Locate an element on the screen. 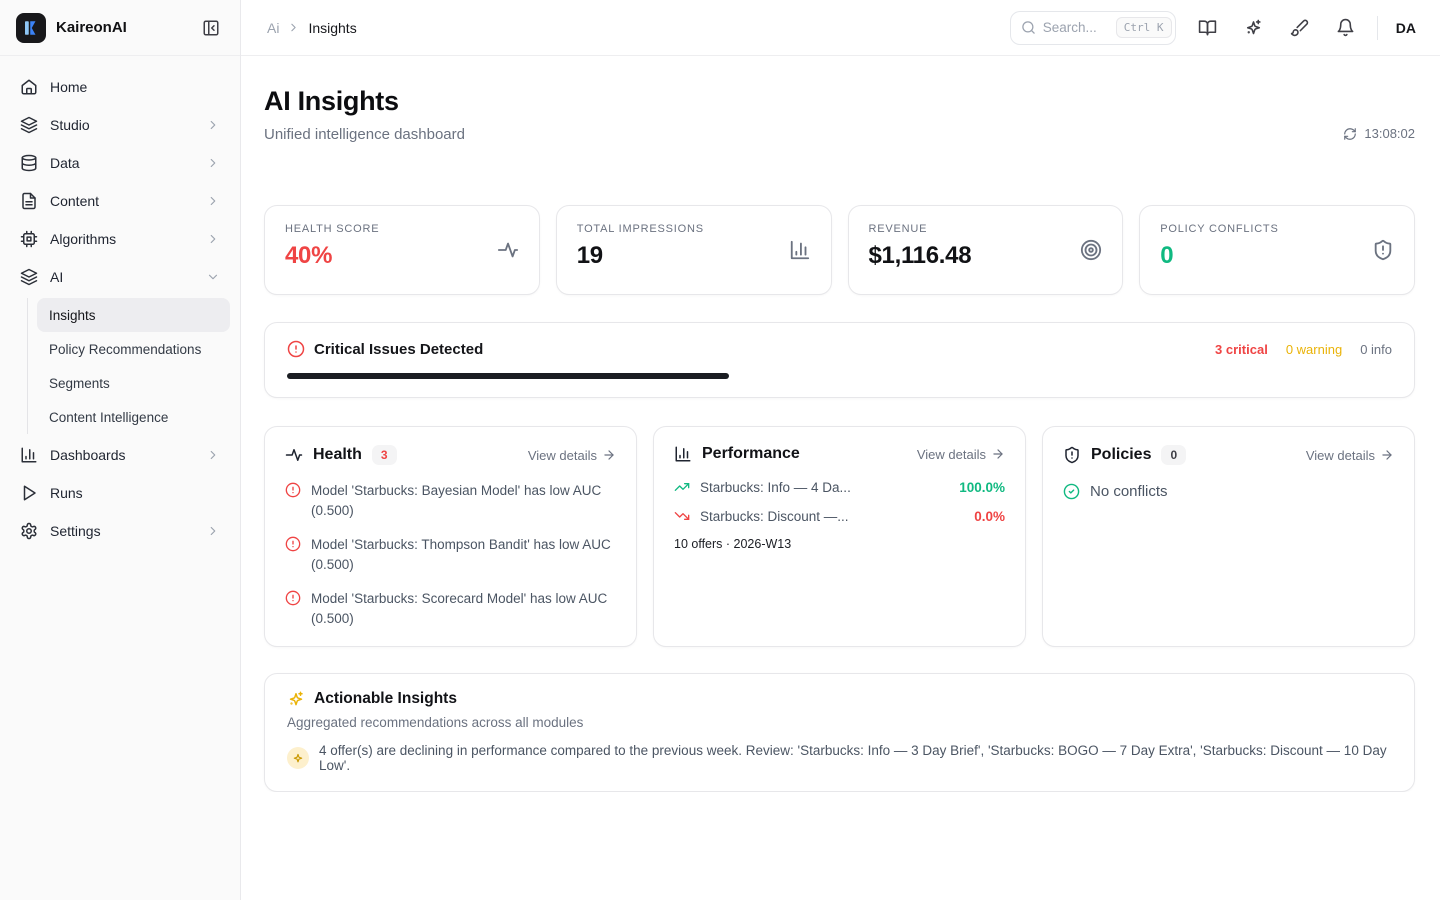  sidebar-item-data: Data is located at coordinates (120, 163).